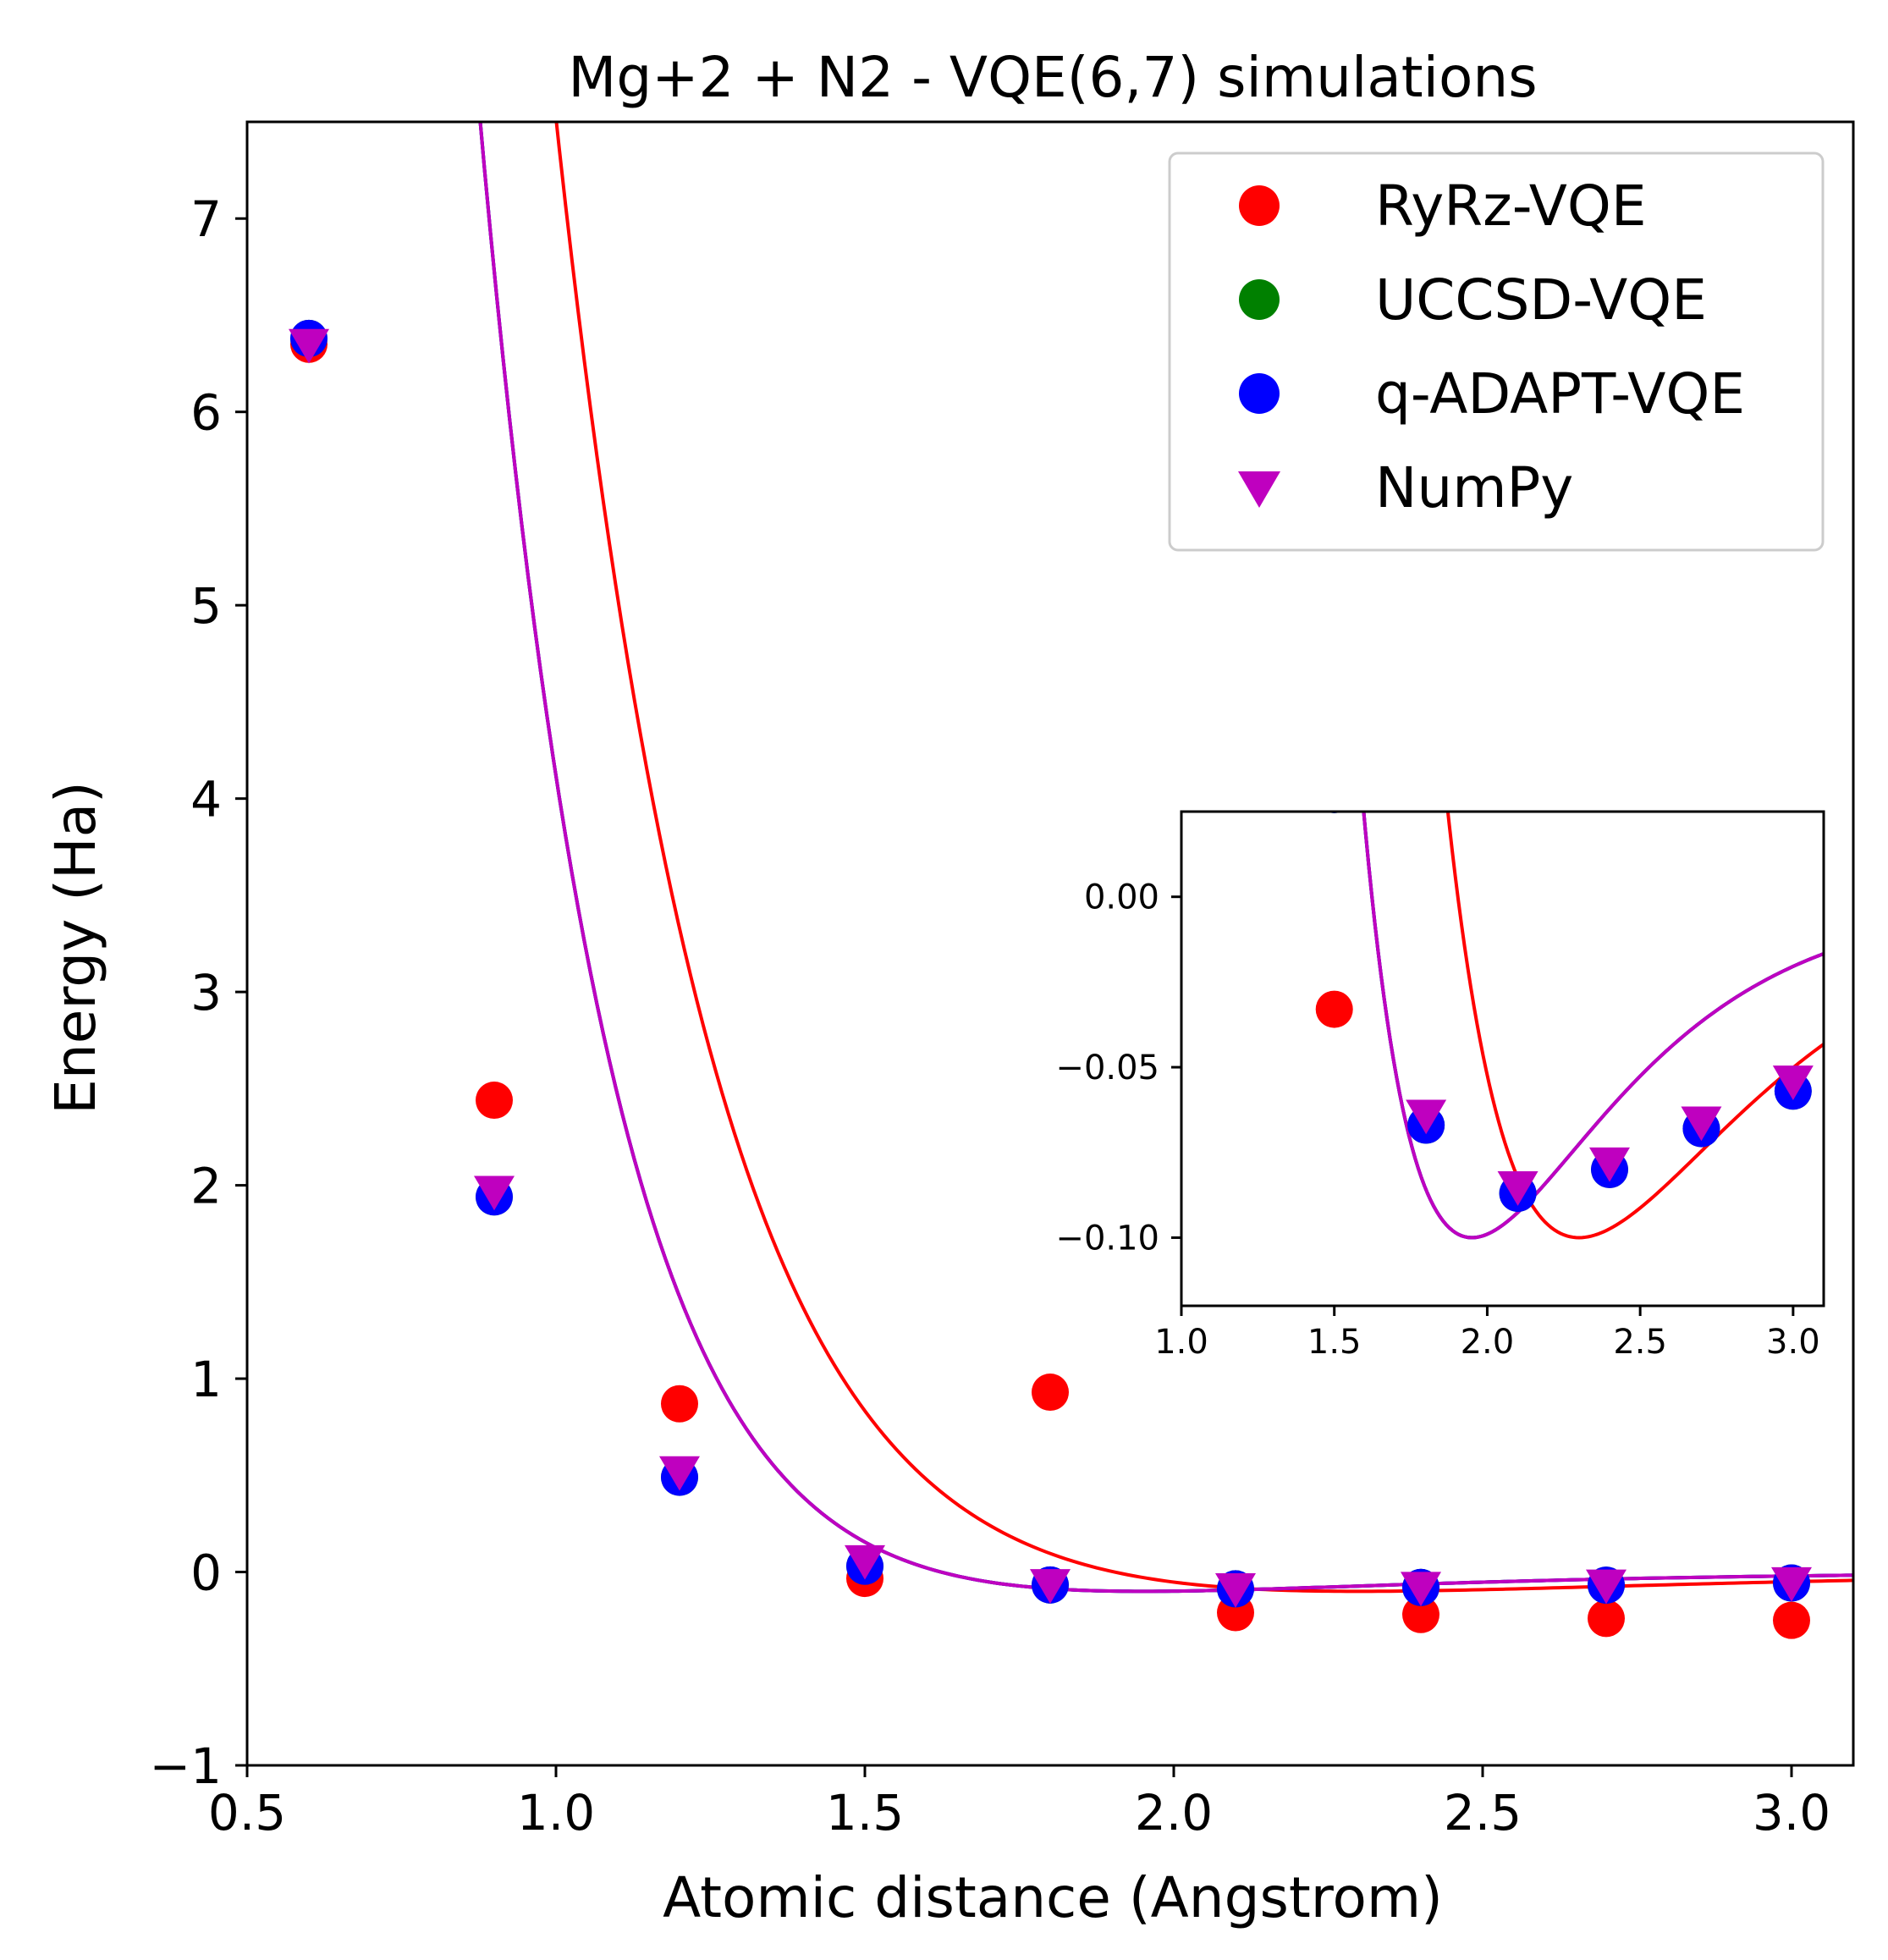  Describe the element at coordinates (1181, 1342) in the screenshot. I see `inset-x-tick-label-1: 1.0` at that location.